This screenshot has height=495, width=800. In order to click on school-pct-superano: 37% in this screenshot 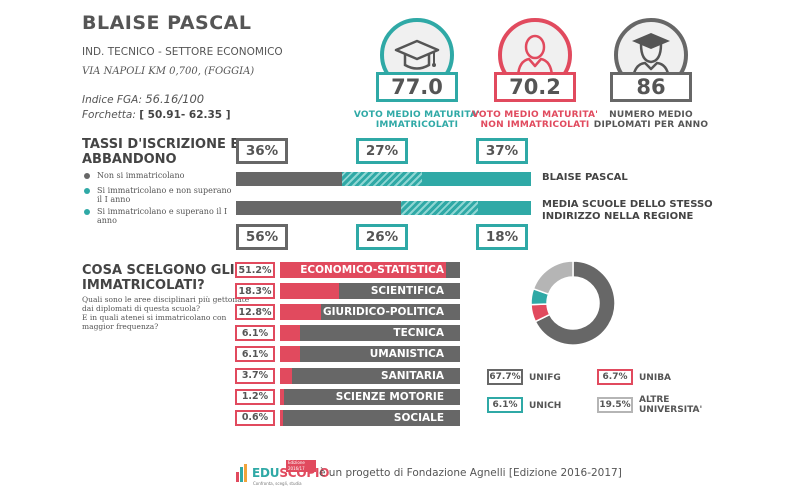, I will do `click(502, 151)`.